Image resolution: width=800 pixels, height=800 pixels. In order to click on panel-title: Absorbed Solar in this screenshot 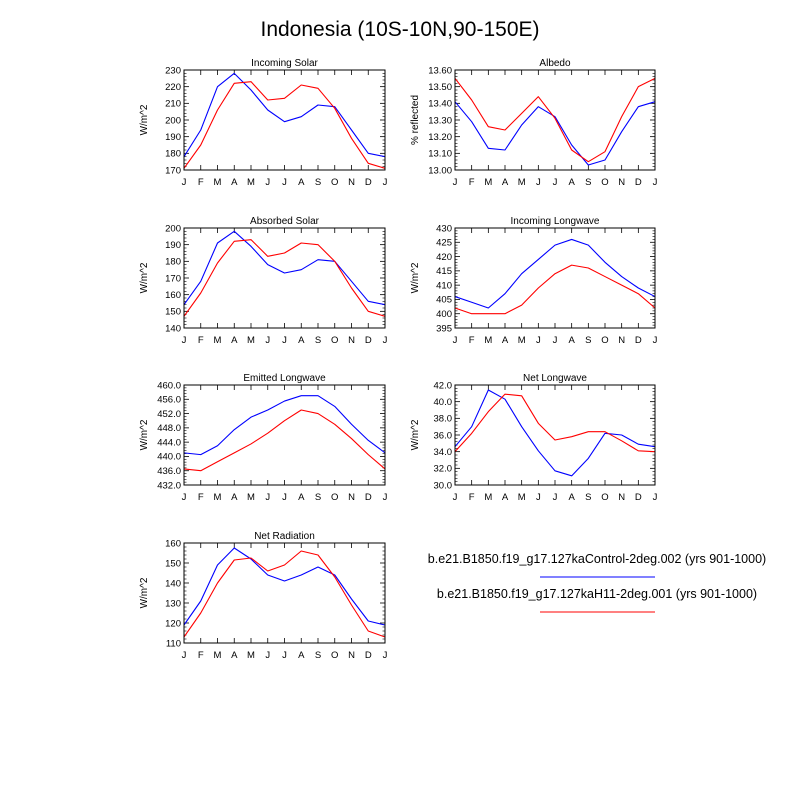, I will do `click(285, 221)`.